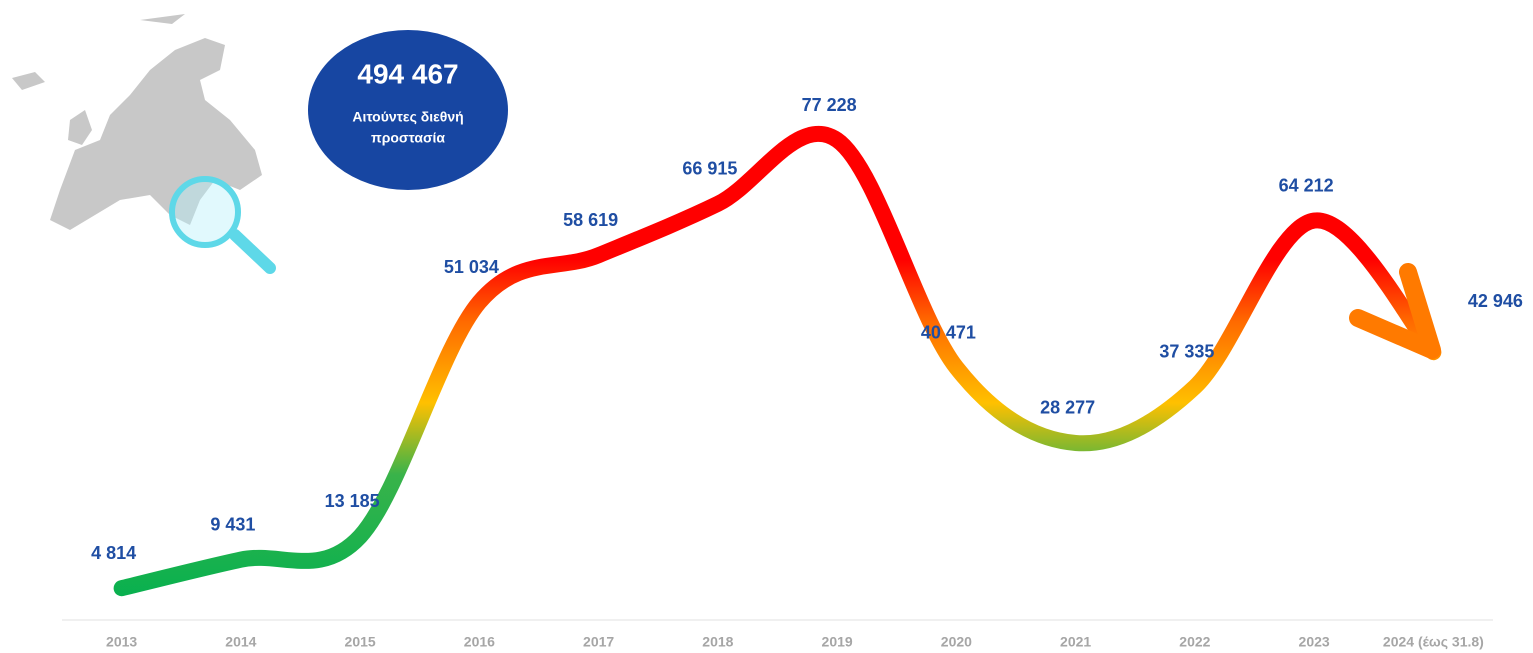 The width and height of the screenshot is (1533, 653). What do you see at coordinates (598, 642) in the screenshot?
I see `x-tick-label: 2017` at bounding box center [598, 642].